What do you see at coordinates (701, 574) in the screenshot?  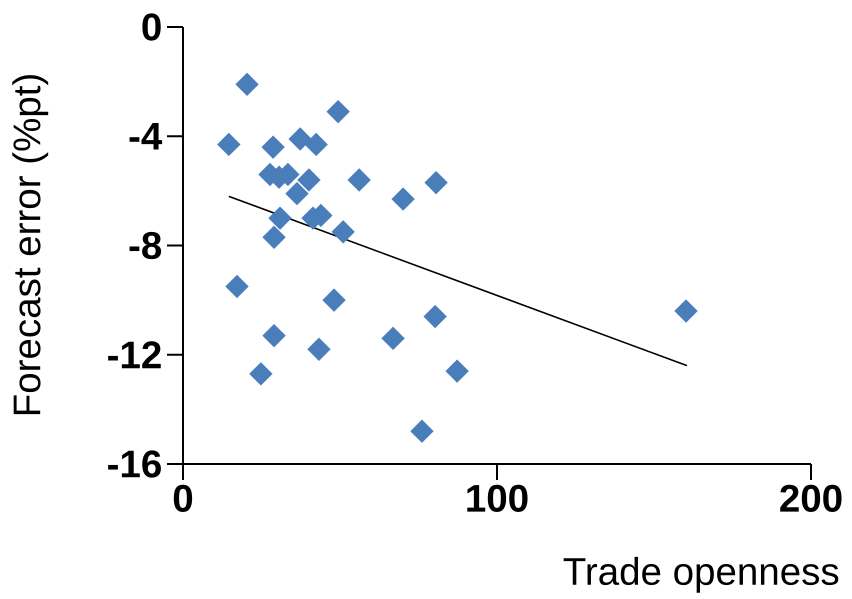 I see `x-axis-title: Trade openness` at bounding box center [701, 574].